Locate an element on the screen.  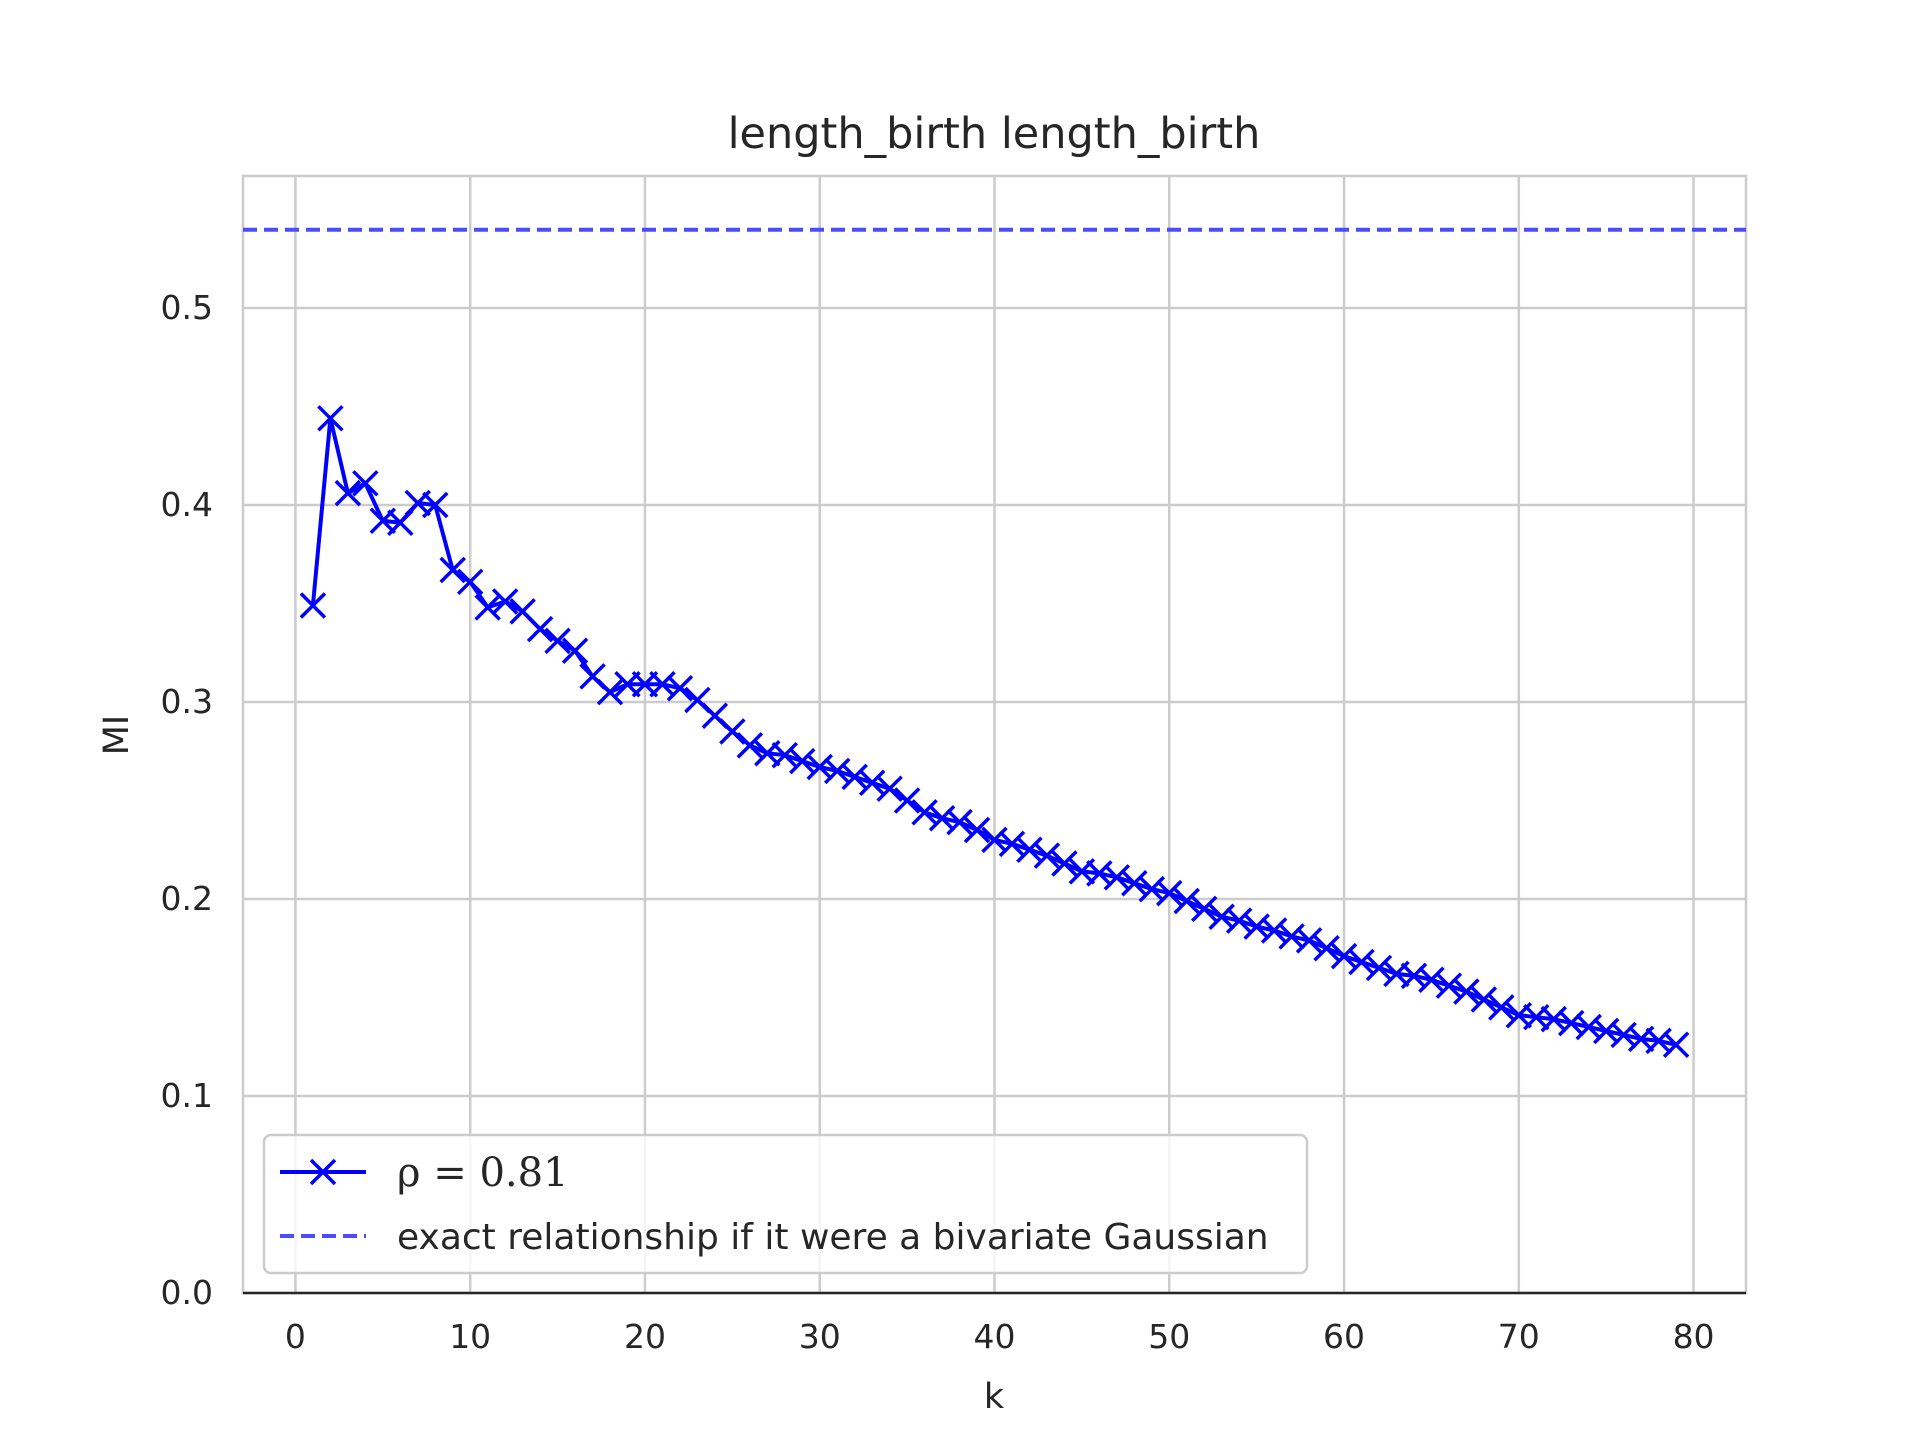
y-tick-label: 0.2 is located at coordinates (187, 898).